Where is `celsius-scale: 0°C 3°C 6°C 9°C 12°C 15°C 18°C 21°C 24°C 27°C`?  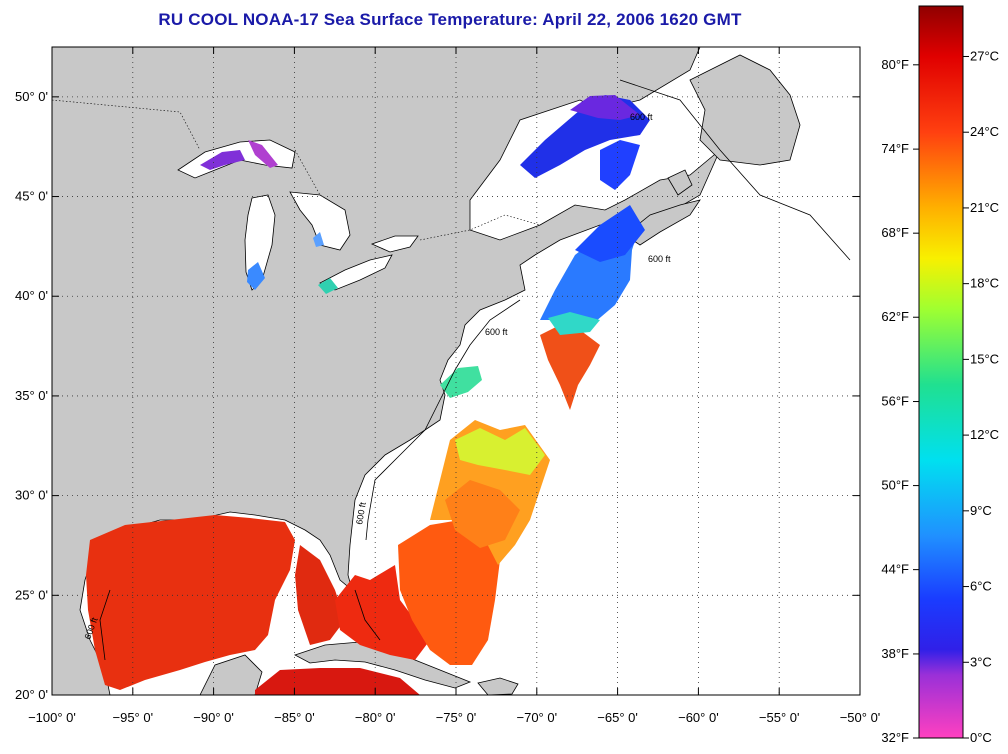
celsius-scale: 0°C 3°C 6°C 9°C 12°C 15°C 18°C 21°C 24°C 27°C is located at coordinates (981, 396).